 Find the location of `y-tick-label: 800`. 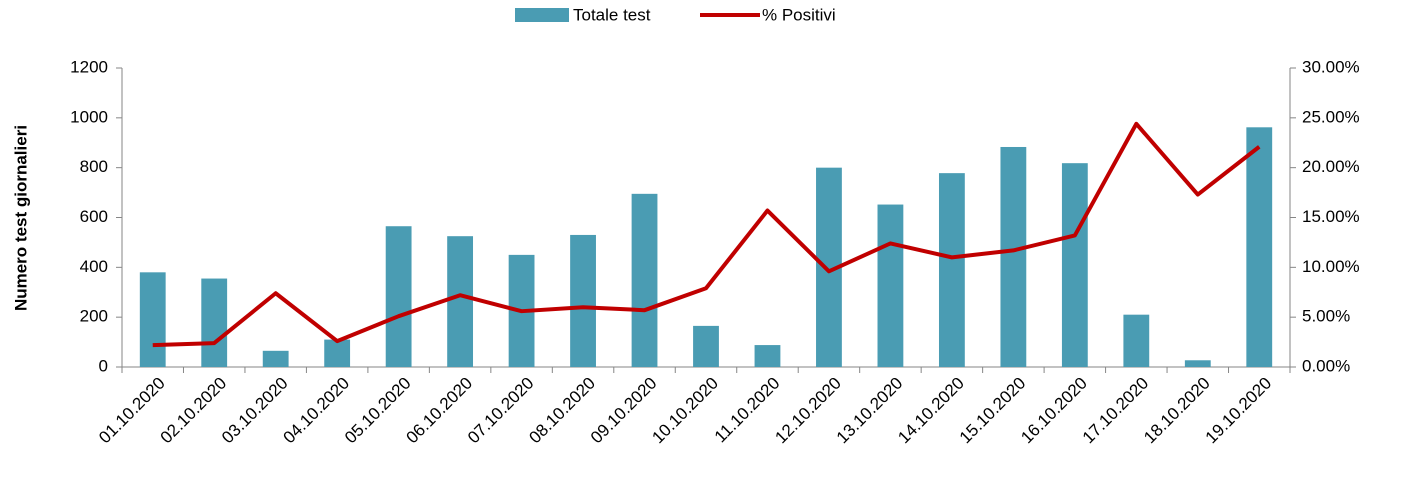

y-tick-label: 800 is located at coordinates (94, 166).